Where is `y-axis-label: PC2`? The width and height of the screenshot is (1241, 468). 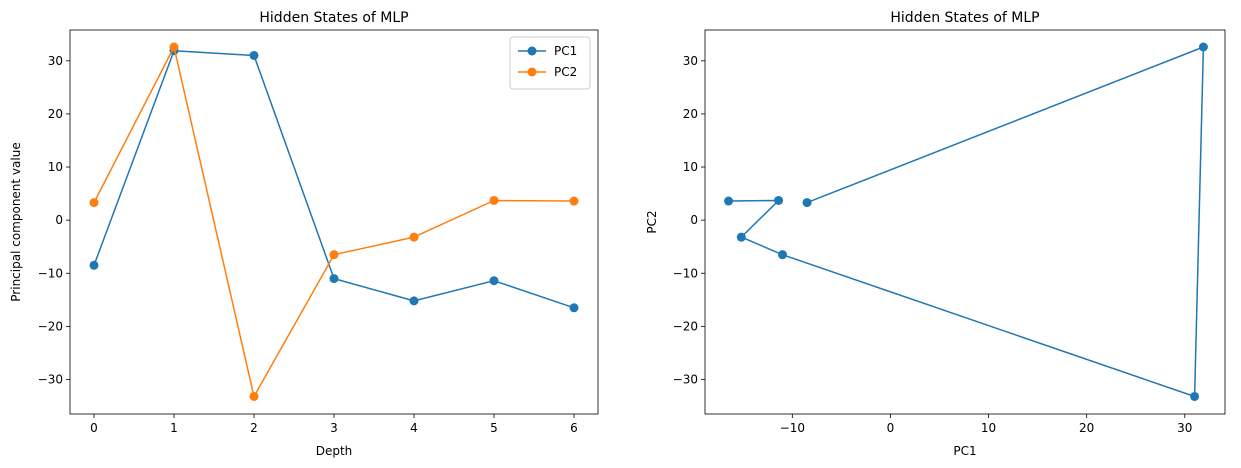
y-axis-label: PC2 is located at coordinates (652, 221).